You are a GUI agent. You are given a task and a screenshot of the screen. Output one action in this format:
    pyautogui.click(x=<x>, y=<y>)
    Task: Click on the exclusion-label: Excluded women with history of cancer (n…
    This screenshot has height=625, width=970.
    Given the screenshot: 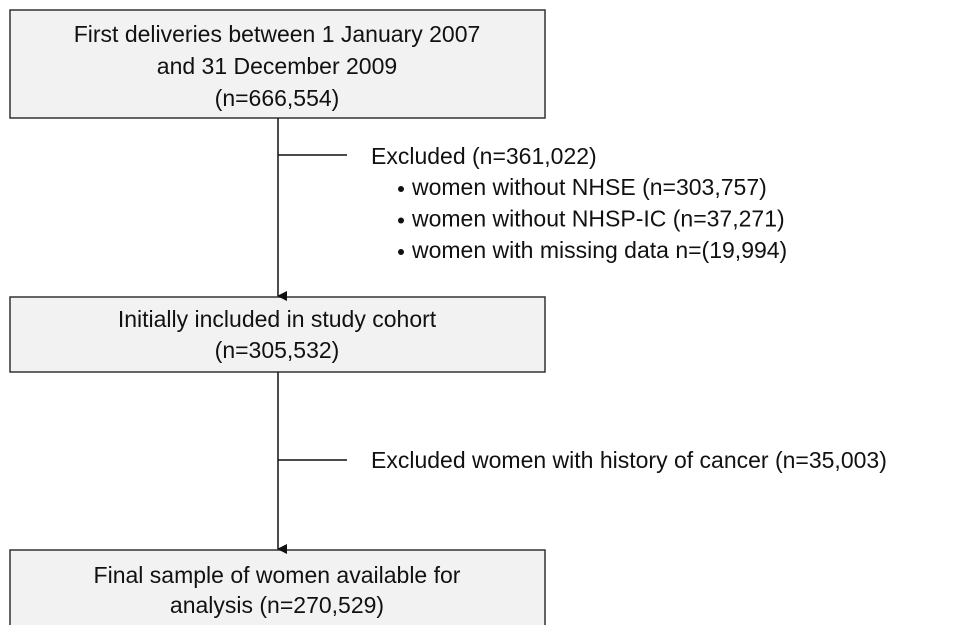 What is the action you would take?
    pyautogui.click(x=629, y=460)
    